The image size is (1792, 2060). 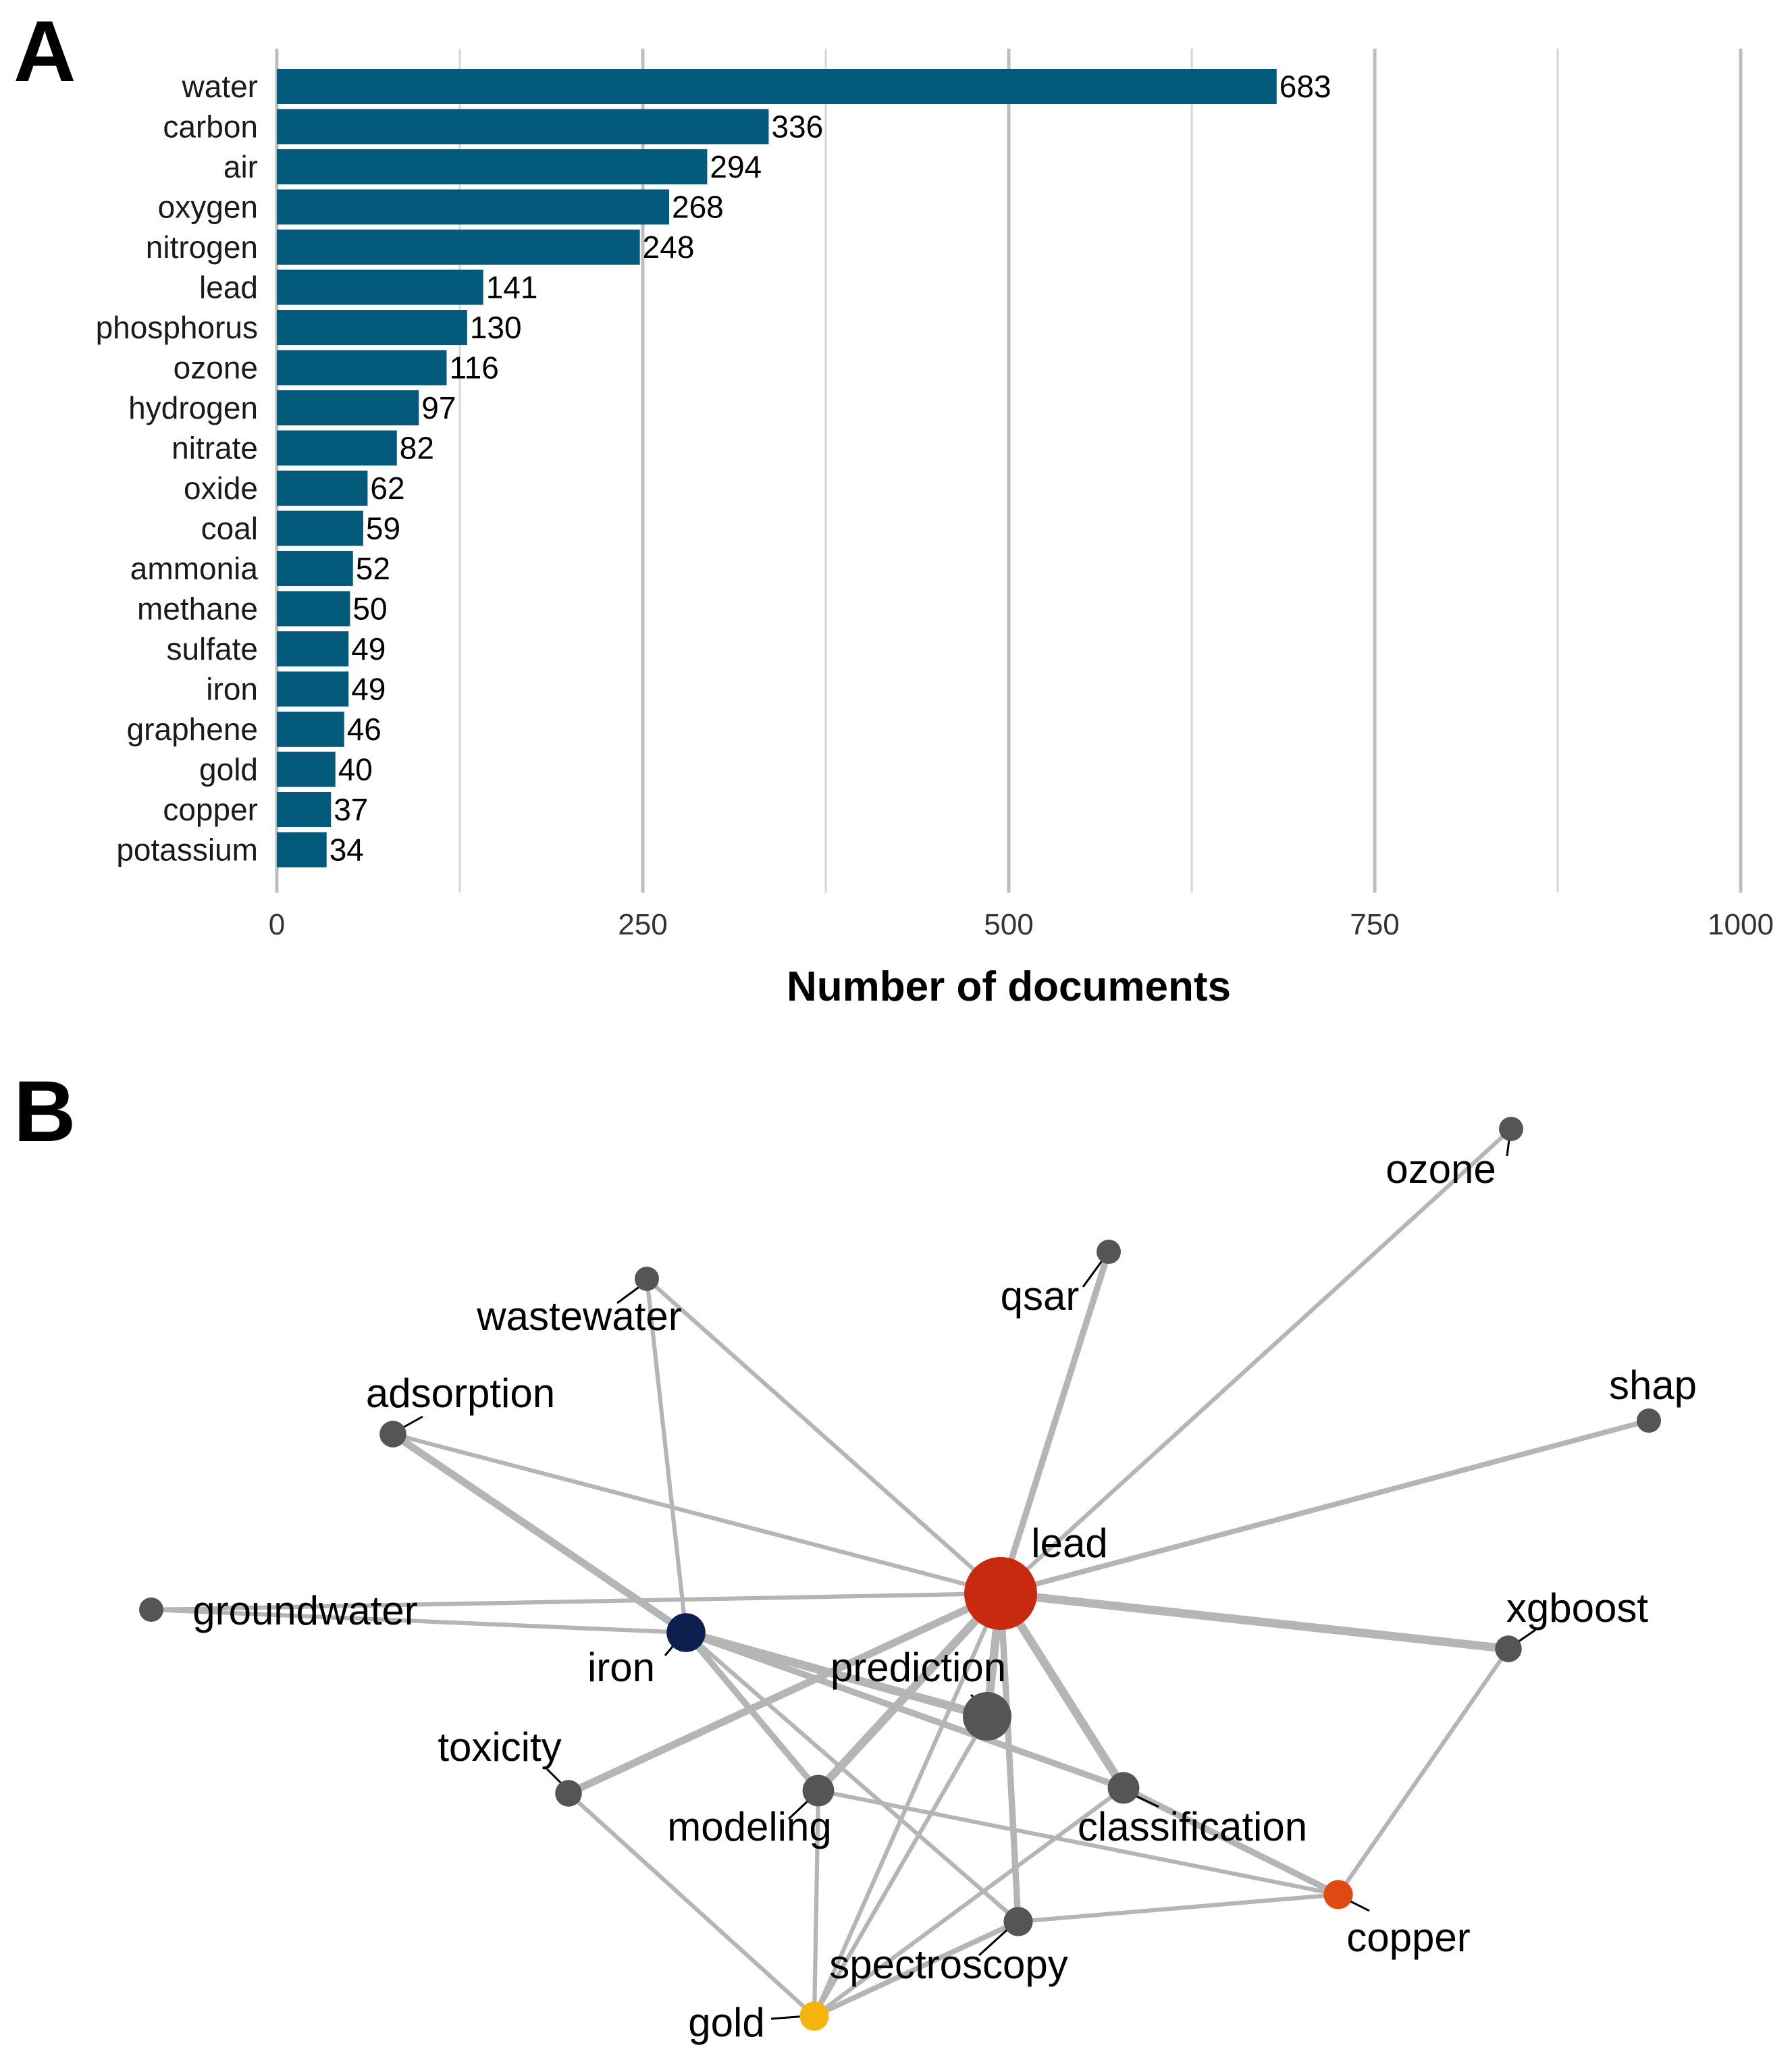 I want to click on bar-copper, so click(x=304, y=810).